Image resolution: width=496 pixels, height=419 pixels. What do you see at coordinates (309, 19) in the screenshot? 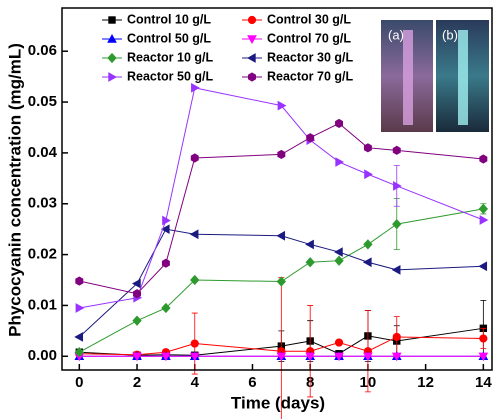
I see `legend-label: Control 30 g/L` at bounding box center [309, 19].